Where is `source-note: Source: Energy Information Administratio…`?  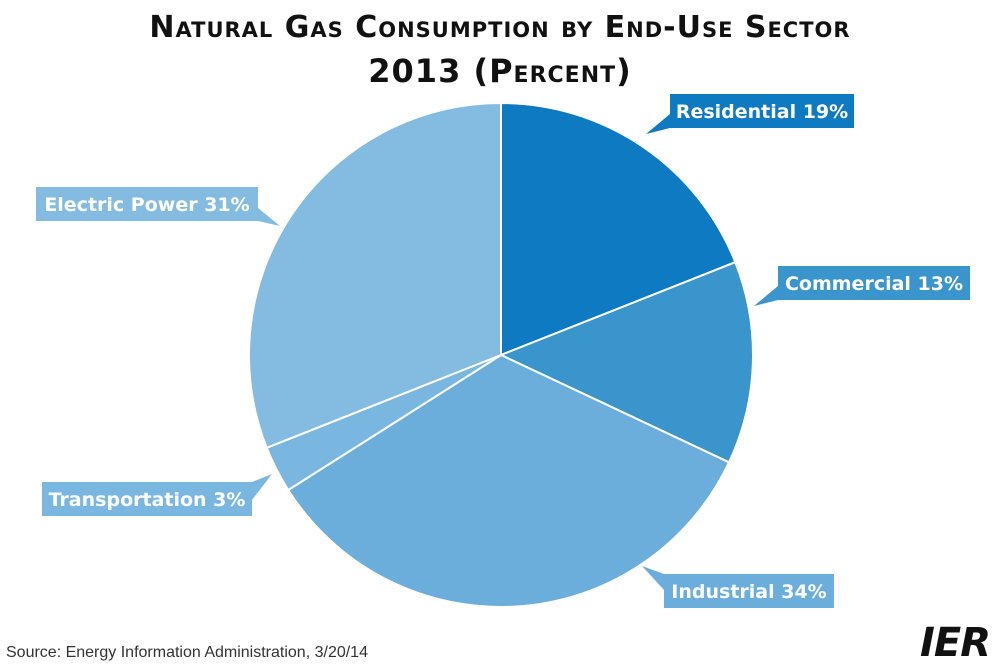
source-note: Source: Energy Information Administratio… is located at coordinates (187, 652).